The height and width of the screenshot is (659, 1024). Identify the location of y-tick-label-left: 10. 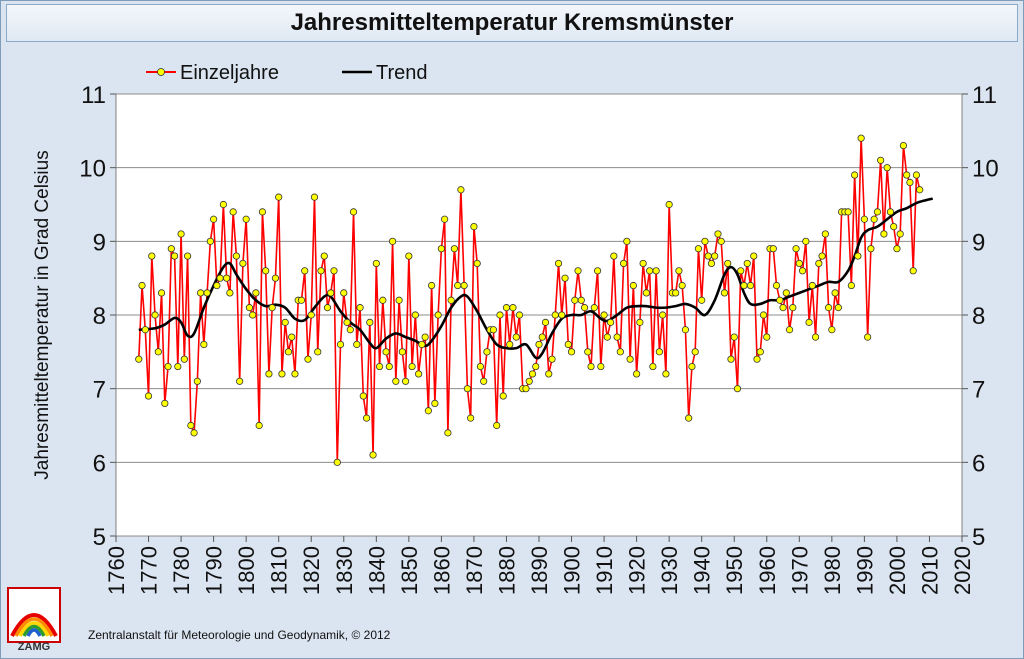
(92, 169).